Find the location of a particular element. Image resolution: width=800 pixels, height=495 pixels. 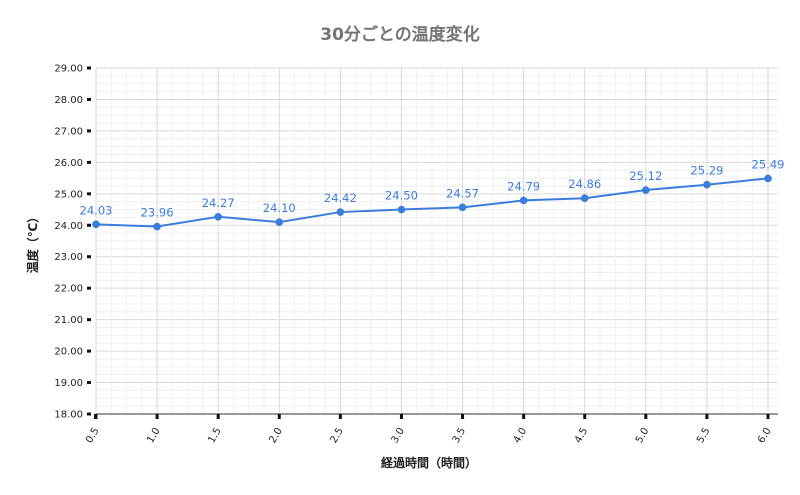

data-label: 24.03 is located at coordinates (96, 210).